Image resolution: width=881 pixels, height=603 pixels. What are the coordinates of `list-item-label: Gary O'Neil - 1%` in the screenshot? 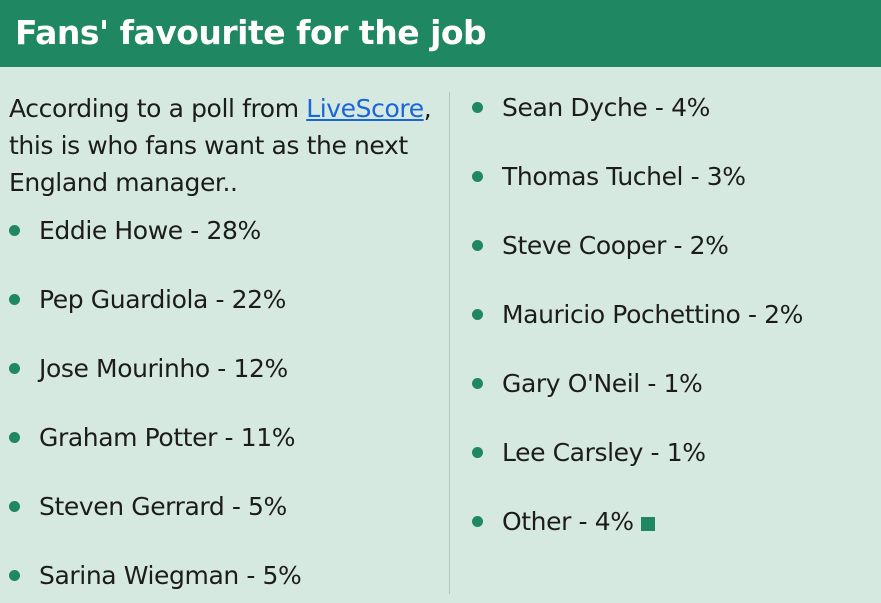 It's located at (602, 383).